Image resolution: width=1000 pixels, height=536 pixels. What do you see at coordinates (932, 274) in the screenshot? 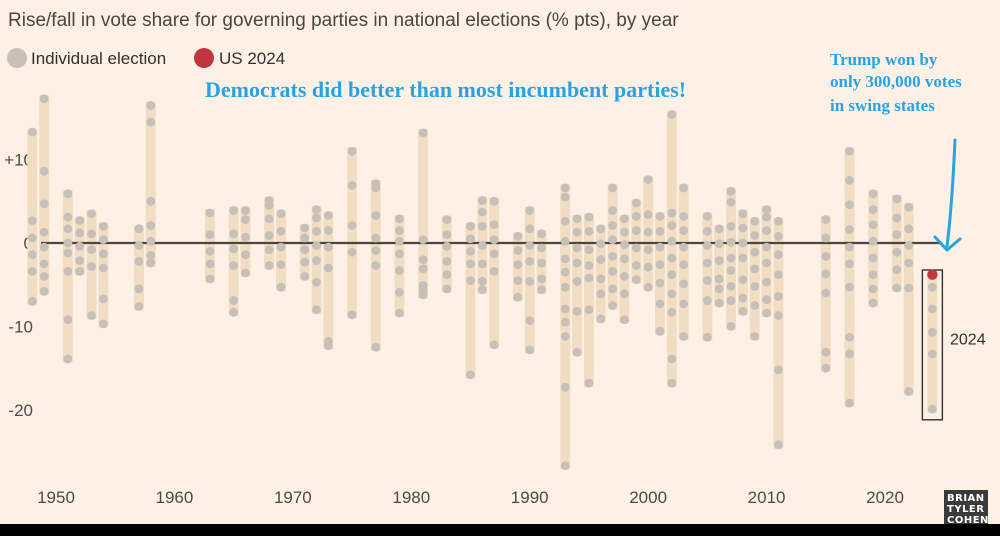
I see `us-2024-dot` at bounding box center [932, 274].